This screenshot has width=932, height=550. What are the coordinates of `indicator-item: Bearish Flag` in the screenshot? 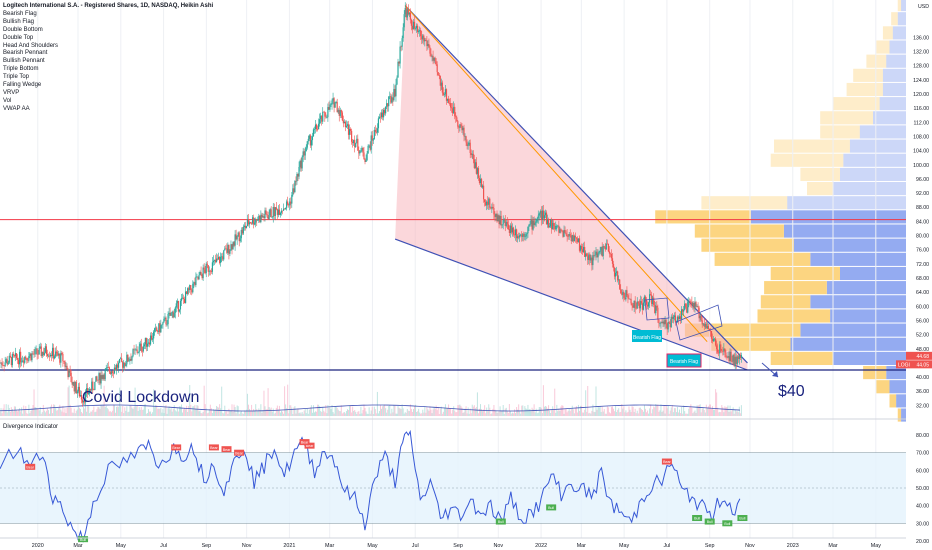 It's located at (20, 13).